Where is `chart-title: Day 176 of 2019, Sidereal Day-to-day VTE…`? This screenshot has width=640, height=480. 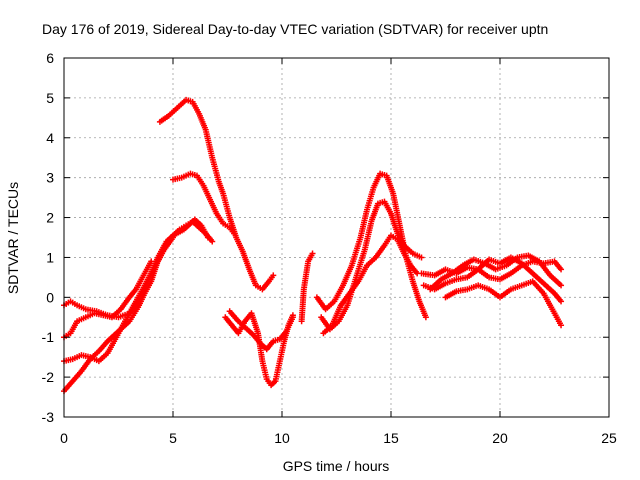
chart-title: Day 176 of 2019, Sidereal Day-to-day VTE… is located at coordinates (295, 29).